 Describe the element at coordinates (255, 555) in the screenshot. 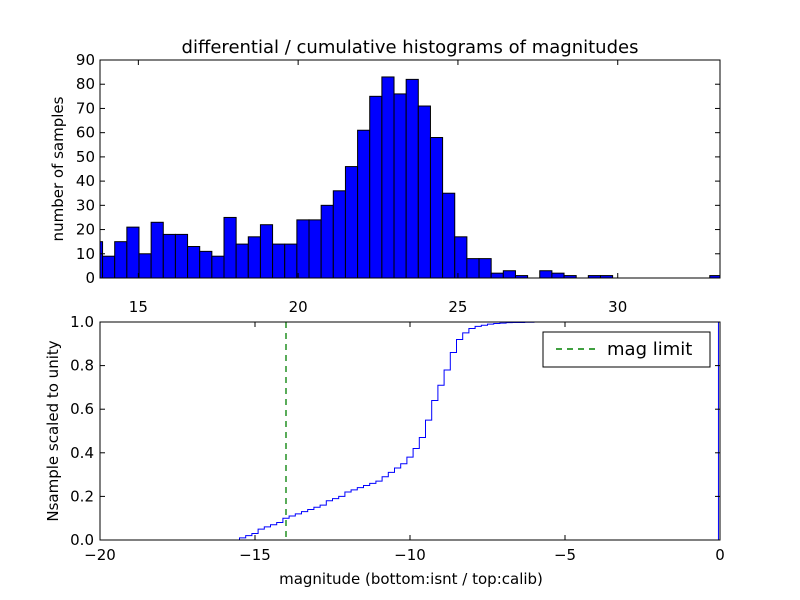

I see `x-tick-label: −15` at that location.